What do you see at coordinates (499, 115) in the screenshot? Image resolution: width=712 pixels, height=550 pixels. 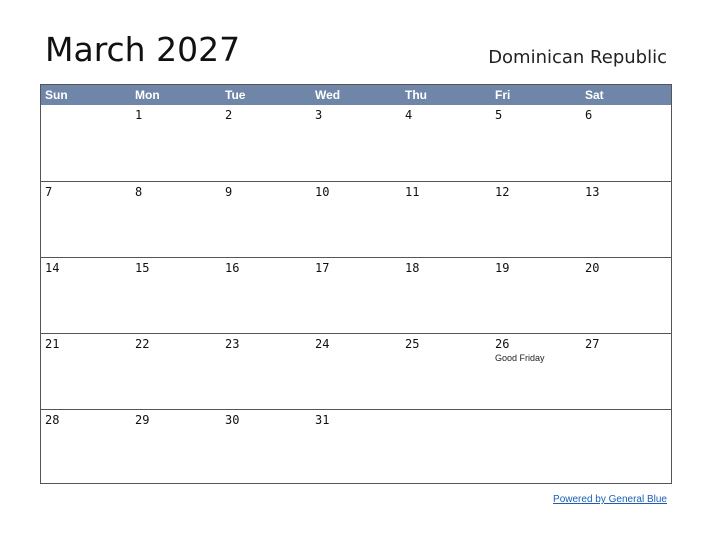 I see `day-number: 5` at bounding box center [499, 115].